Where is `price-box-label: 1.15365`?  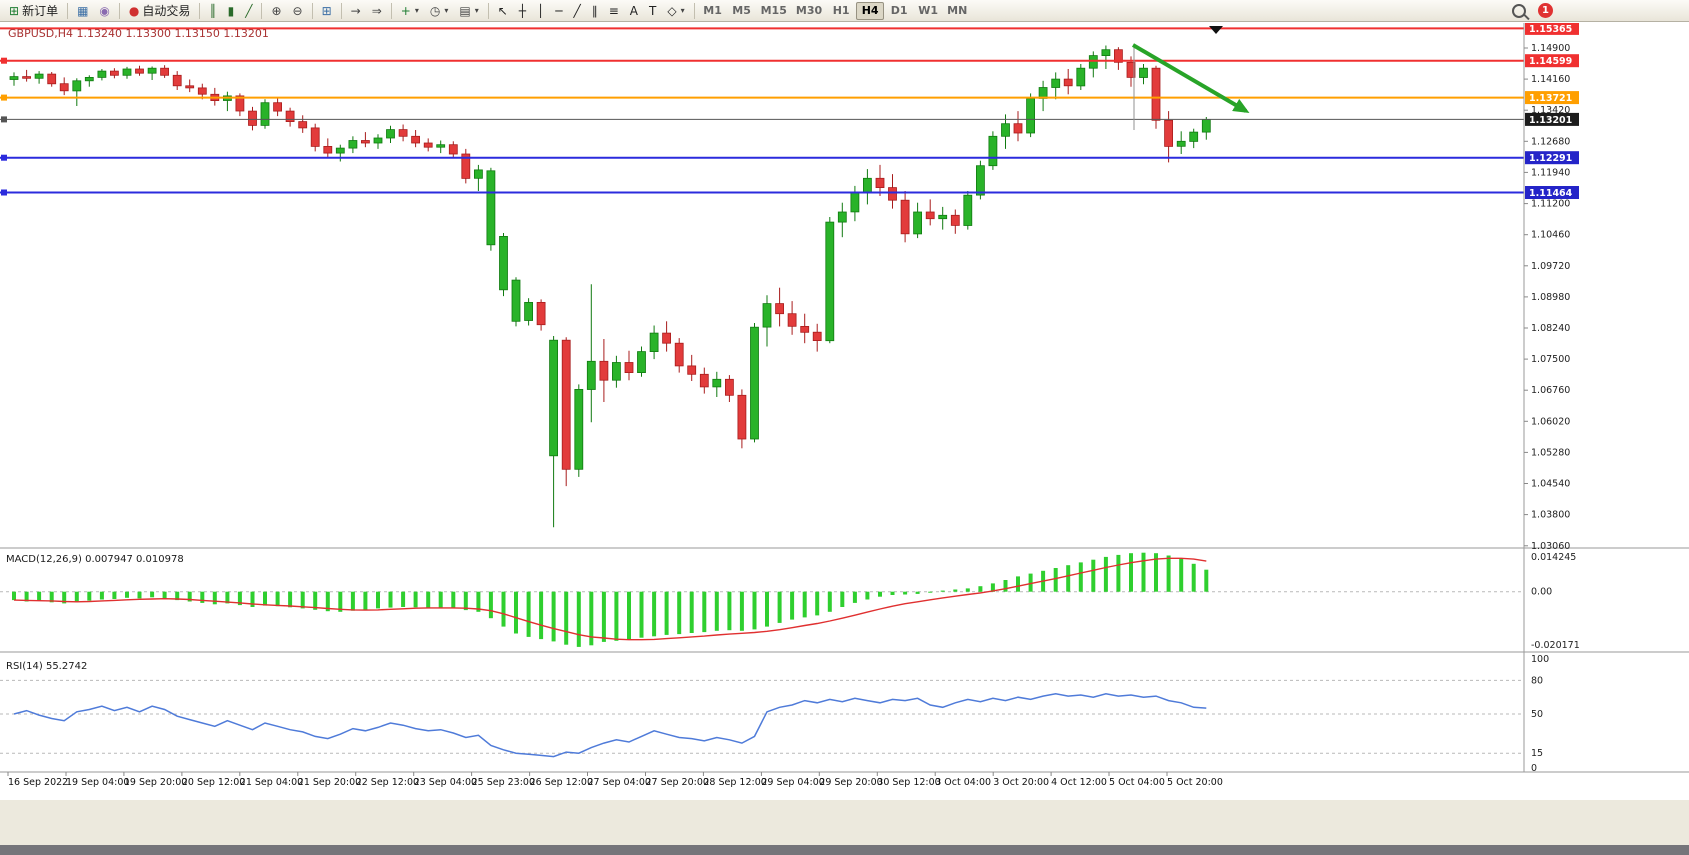
price-box-label: 1.15365 is located at coordinates (1550, 29).